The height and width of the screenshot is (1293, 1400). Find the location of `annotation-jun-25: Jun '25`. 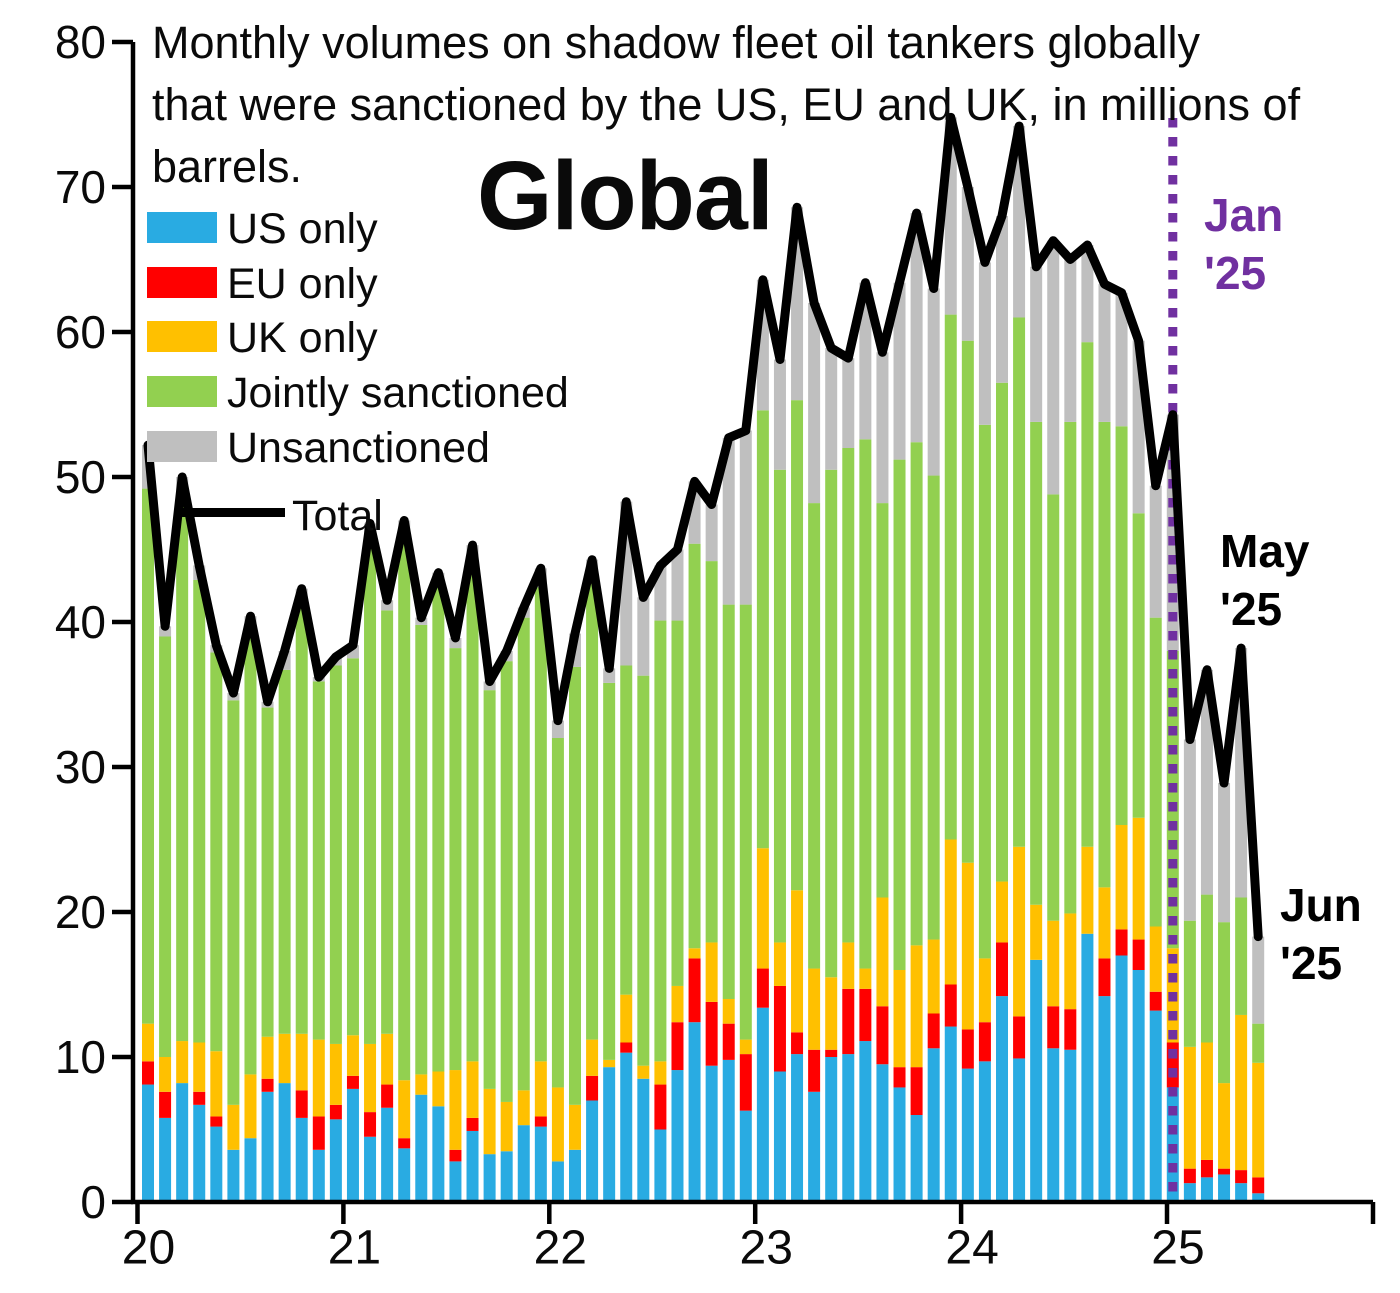

annotation-jun-25: Jun '25 is located at coordinates (1321, 934).